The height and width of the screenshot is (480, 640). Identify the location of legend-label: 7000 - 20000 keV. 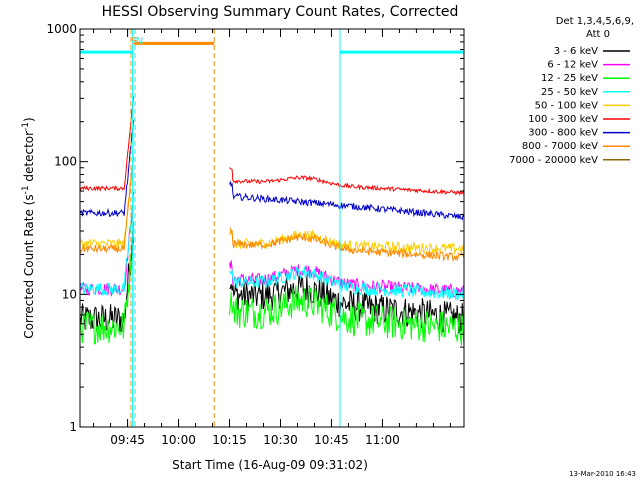
(553, 160).